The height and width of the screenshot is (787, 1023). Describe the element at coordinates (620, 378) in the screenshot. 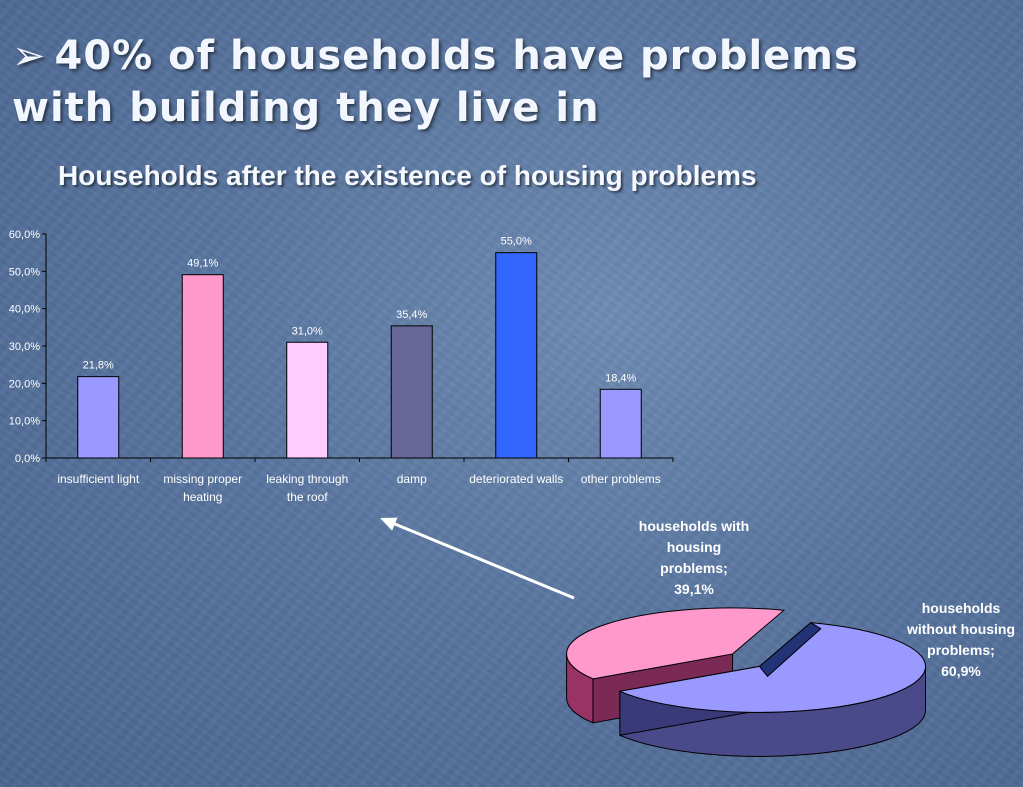

I see `data-label: 18,4%` at that location.